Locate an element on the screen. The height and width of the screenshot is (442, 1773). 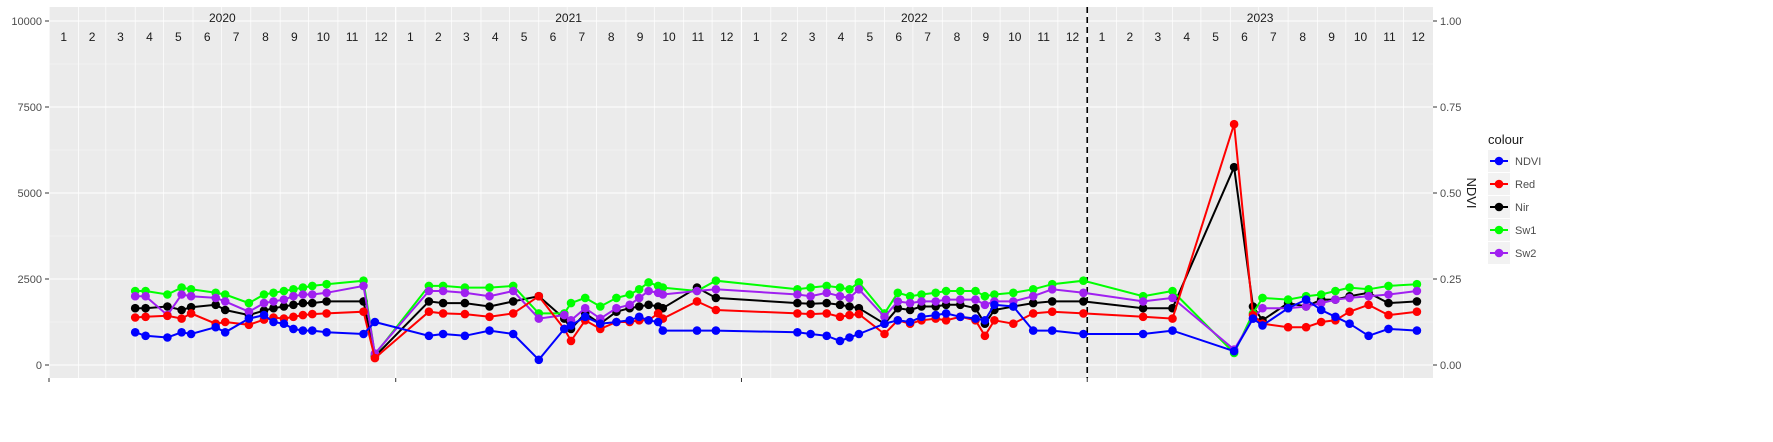
y-axis-right: 0.00 0.25 0.50 0.75 1.00 is located at coordinates (1447, 194).